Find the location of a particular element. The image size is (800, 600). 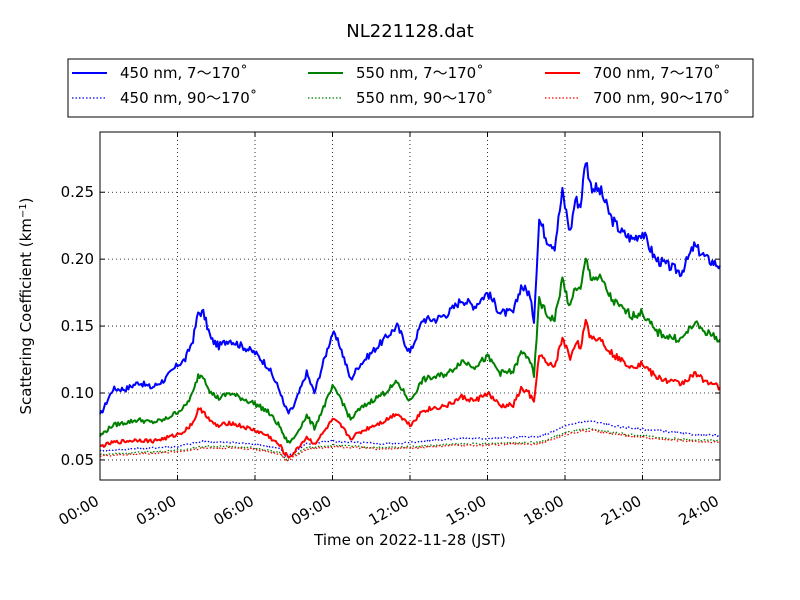

legend-box is located at coordinates (410, 88).